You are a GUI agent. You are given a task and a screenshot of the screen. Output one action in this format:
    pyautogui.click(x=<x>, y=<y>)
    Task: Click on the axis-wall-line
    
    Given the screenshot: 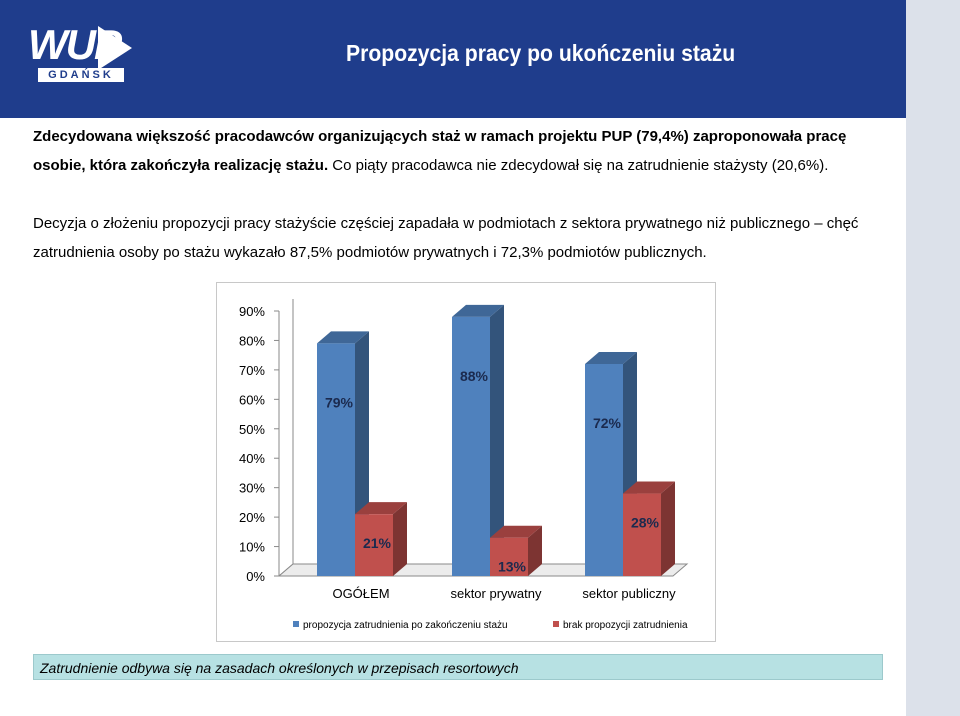 What is the action you would take?
    pyautogui.click(x=286, y=438)
    